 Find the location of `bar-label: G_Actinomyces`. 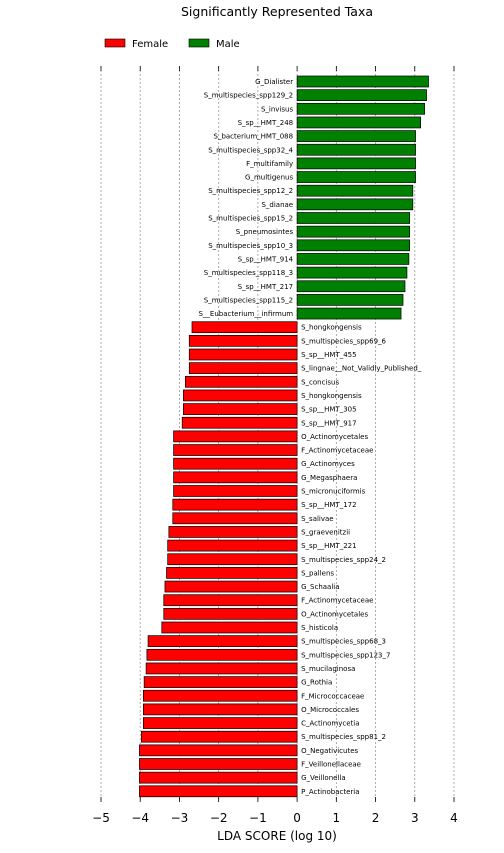

bar-label: G_Actinomyces is located at coordinates (328, 464).